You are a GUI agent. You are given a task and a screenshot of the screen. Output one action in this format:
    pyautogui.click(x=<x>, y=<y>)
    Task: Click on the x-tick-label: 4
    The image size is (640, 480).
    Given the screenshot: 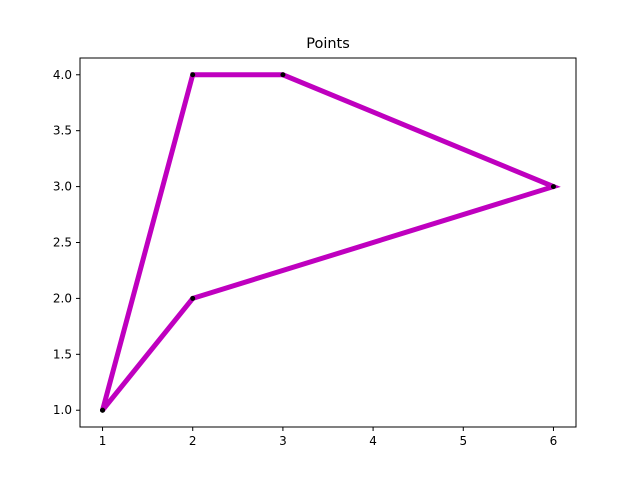 What is the action you would take?
    pyautogui.click(x=373, y=441)
    